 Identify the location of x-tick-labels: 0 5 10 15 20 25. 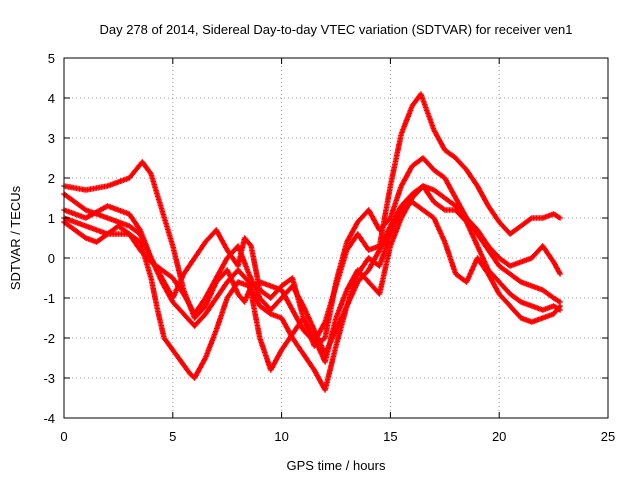
(337, 436).